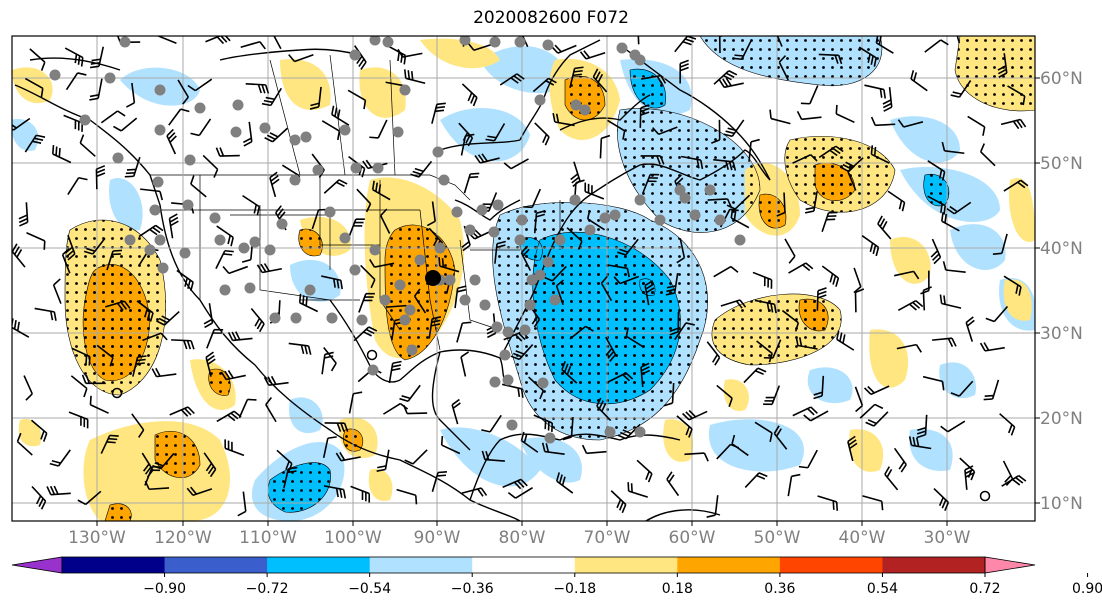  What do you see at coordinates (1061, 419) in the screenshot?
I see `latitude-label: 20°N` at bounding box center [1061, 419].